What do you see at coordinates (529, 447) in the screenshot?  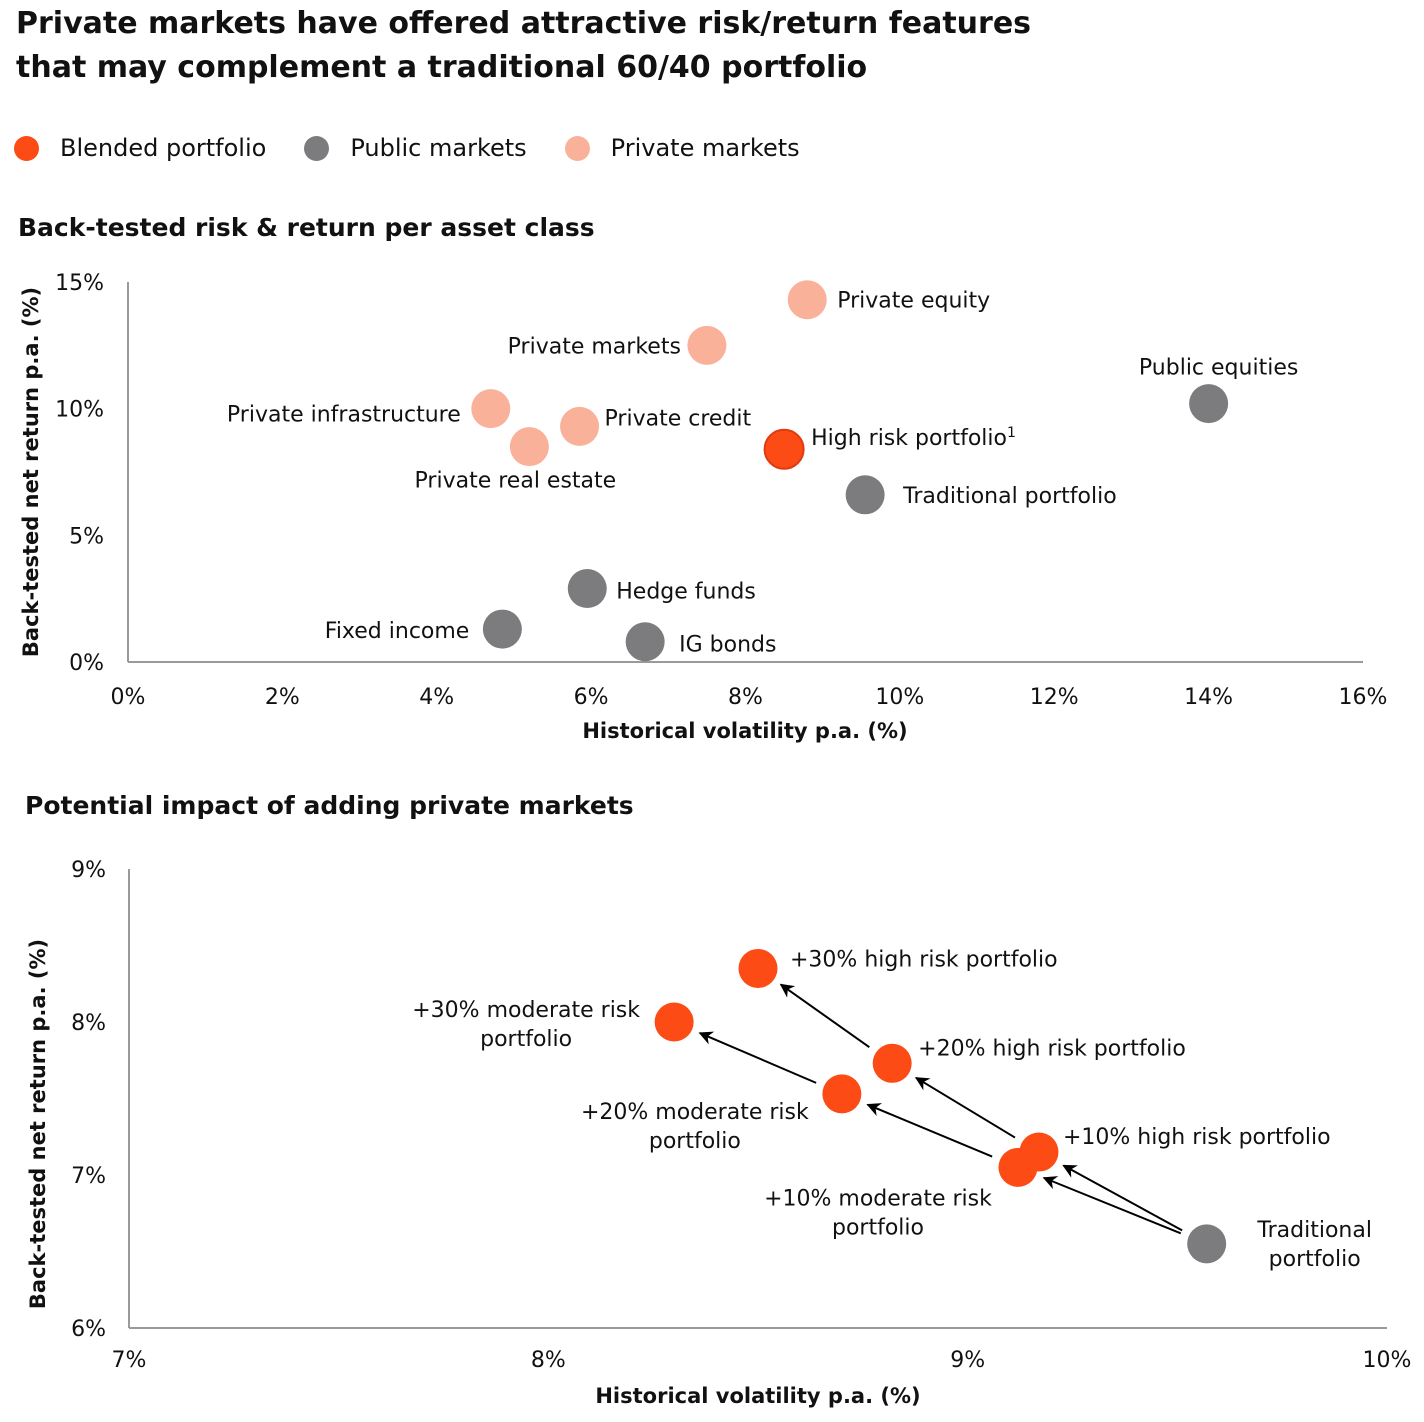 I see `point-private-real-estate` at bounding box center [529, 447].